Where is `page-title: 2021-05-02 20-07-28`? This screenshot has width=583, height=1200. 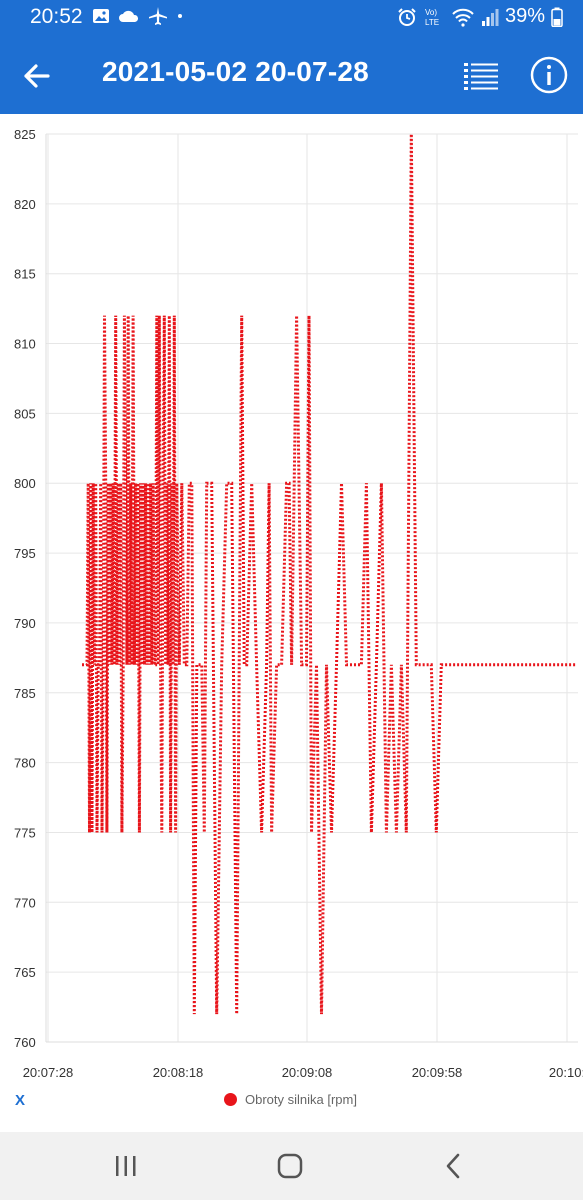
page-title: 2021-05-02 20-07-28 is located at coordinates (235, 71).